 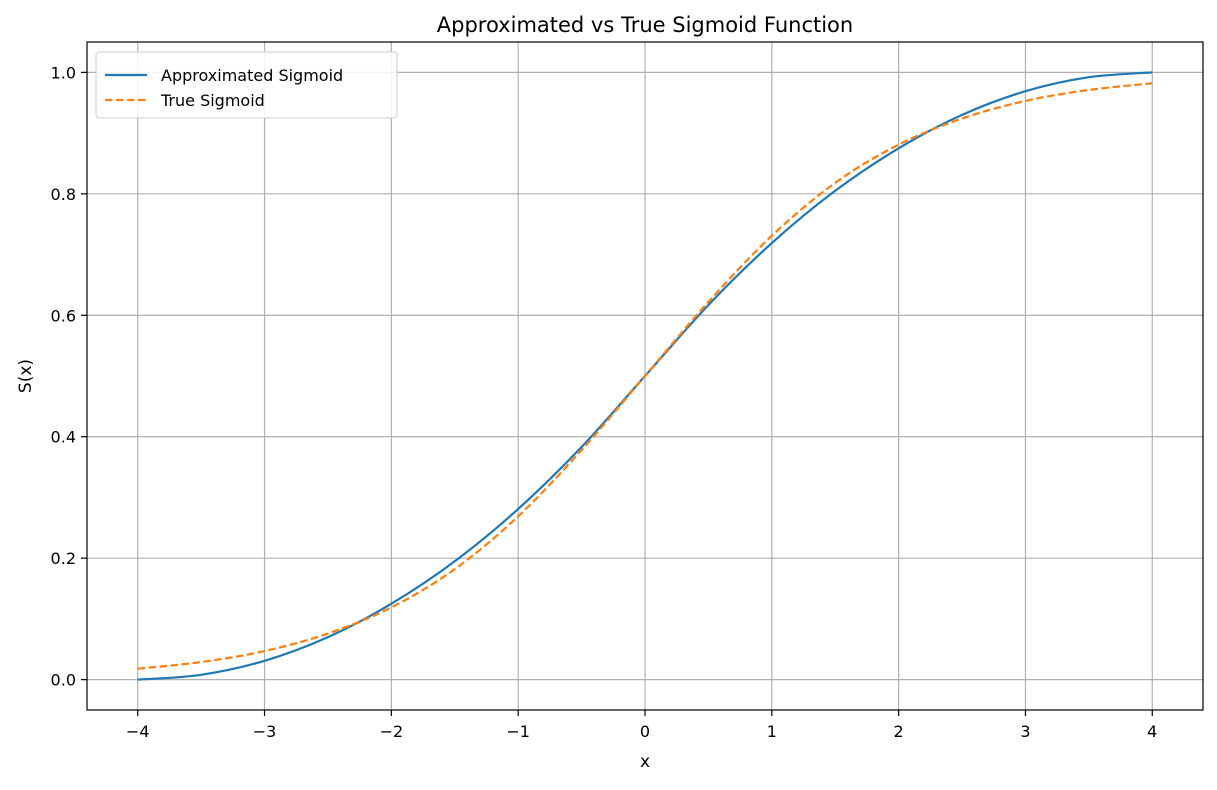 What do you see at coordinates (63, 72) in the screenshot?
I see `y-tick-label: 1.0` at bounding box center [63, 72].